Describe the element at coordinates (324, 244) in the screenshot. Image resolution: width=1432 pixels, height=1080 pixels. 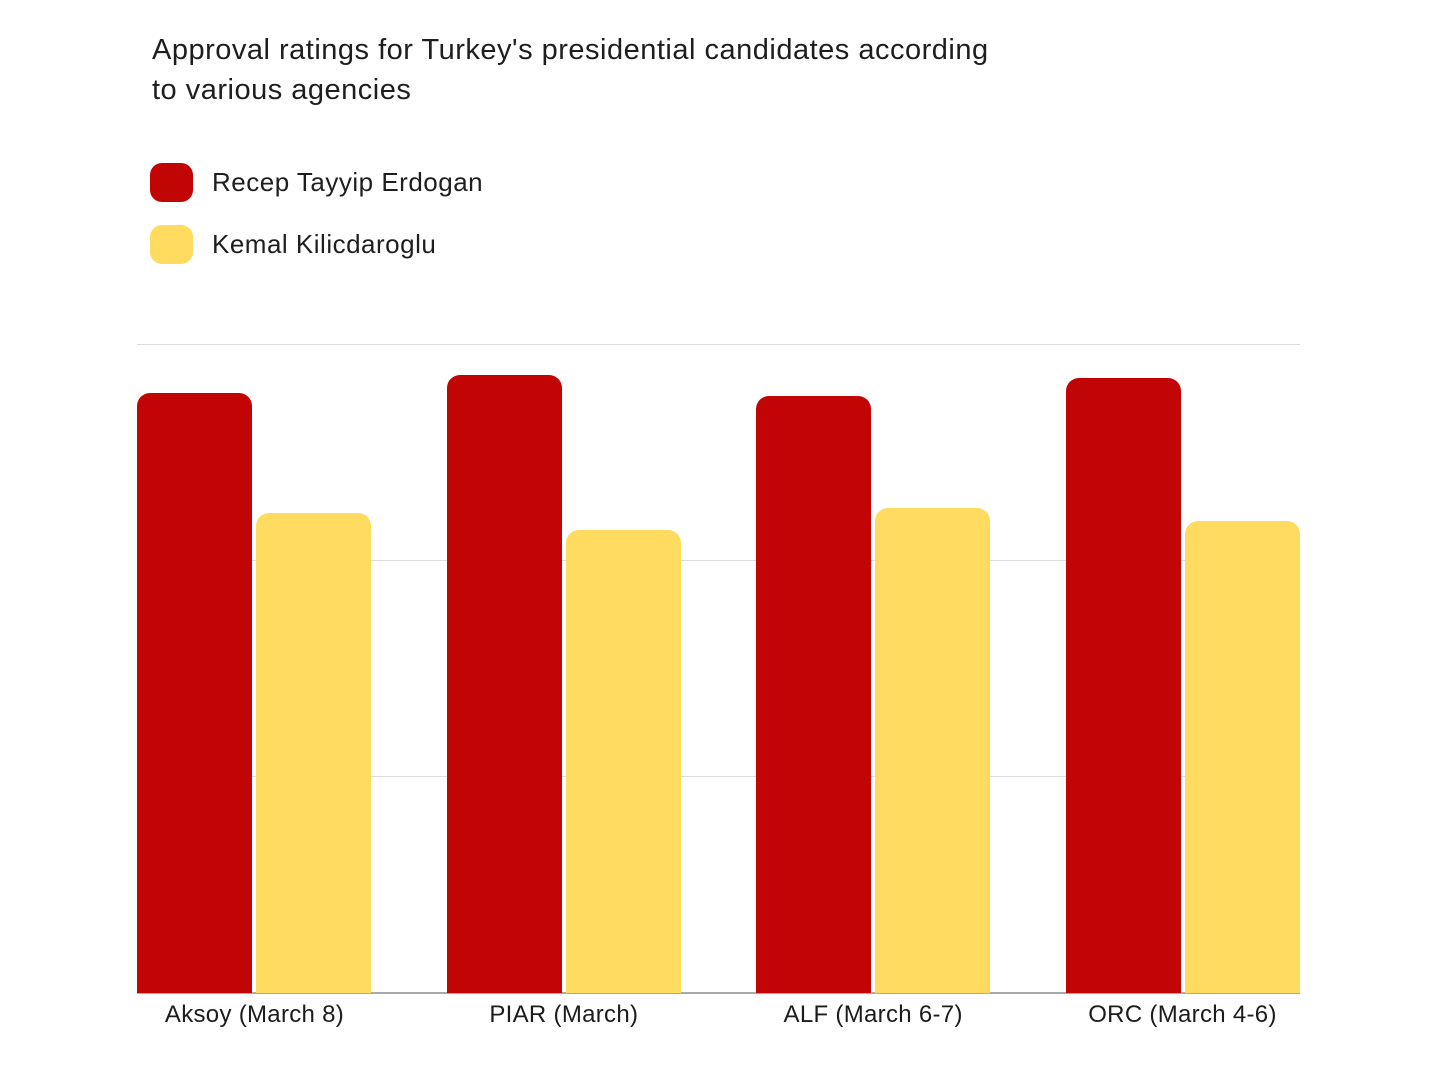
I see `legend-label-kilicdaroglu: Kemal Kilicdaroglu` at that location.